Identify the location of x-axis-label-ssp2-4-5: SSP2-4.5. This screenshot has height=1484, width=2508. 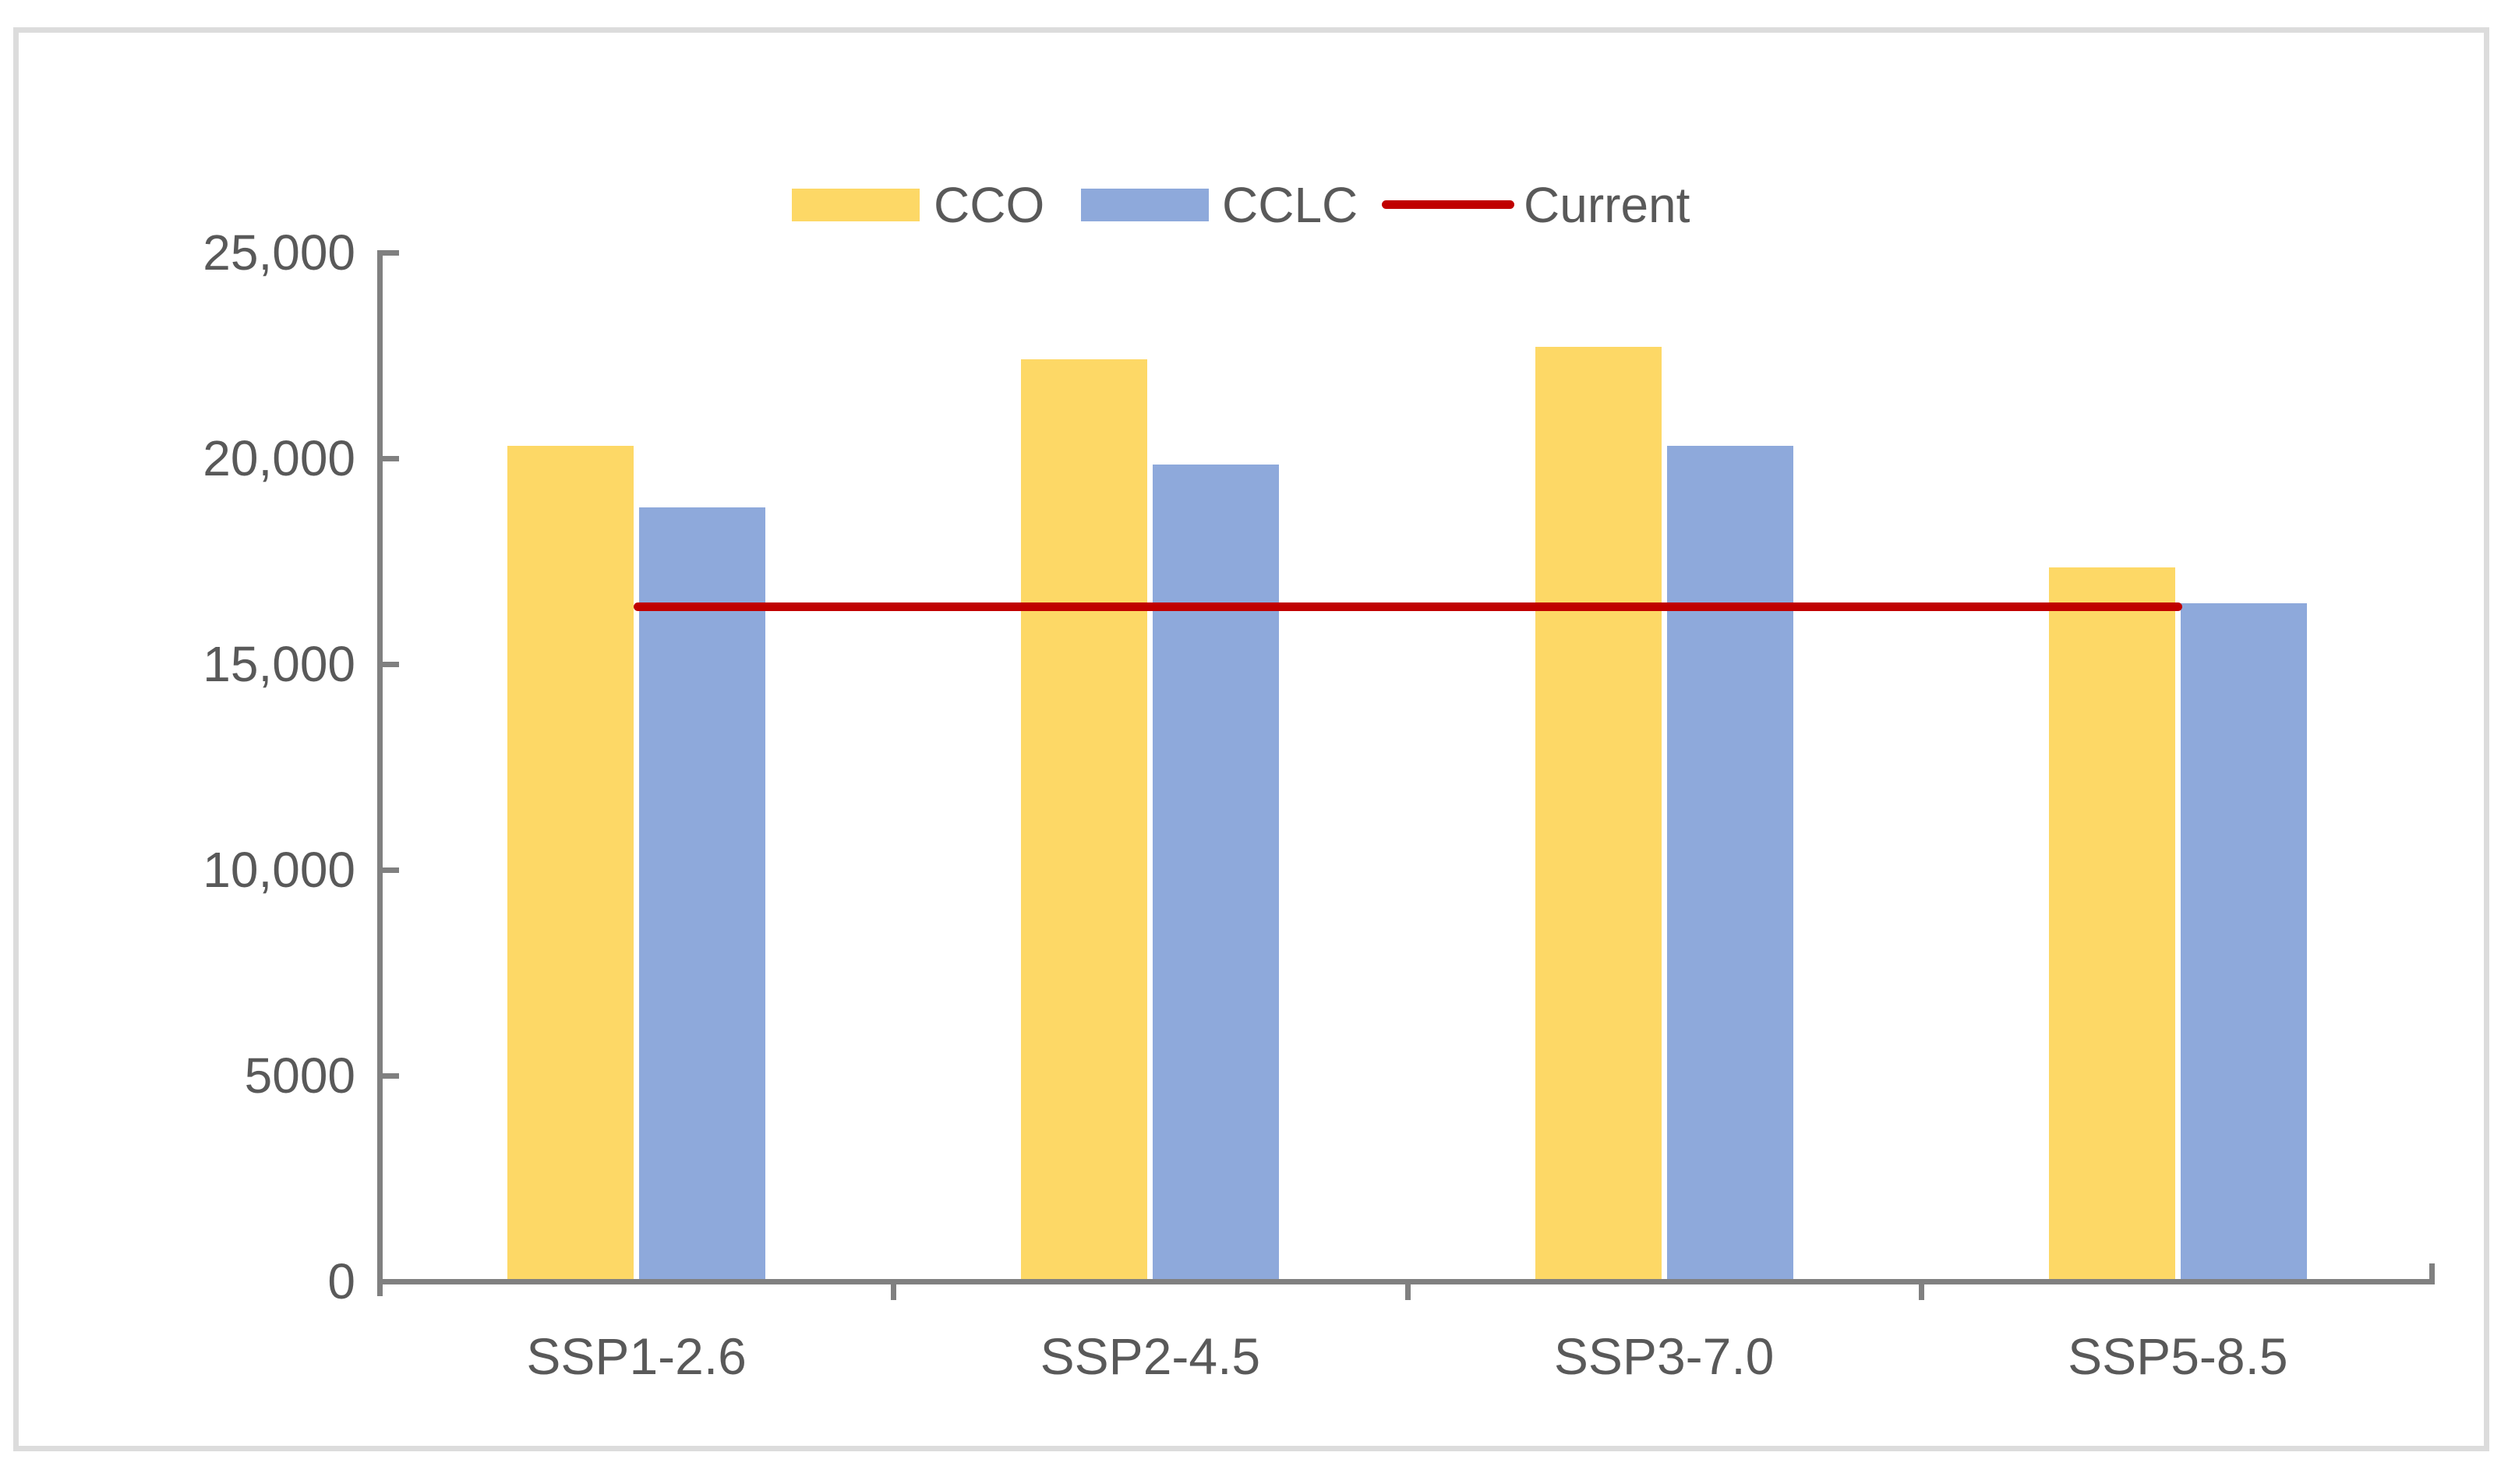
(1150, 1356).